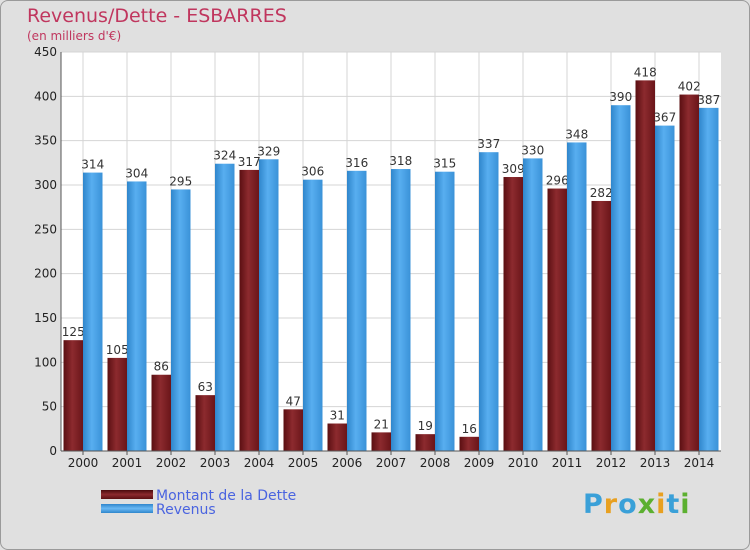  I want to click on x-tick-label: 2001, so click(127, 463).